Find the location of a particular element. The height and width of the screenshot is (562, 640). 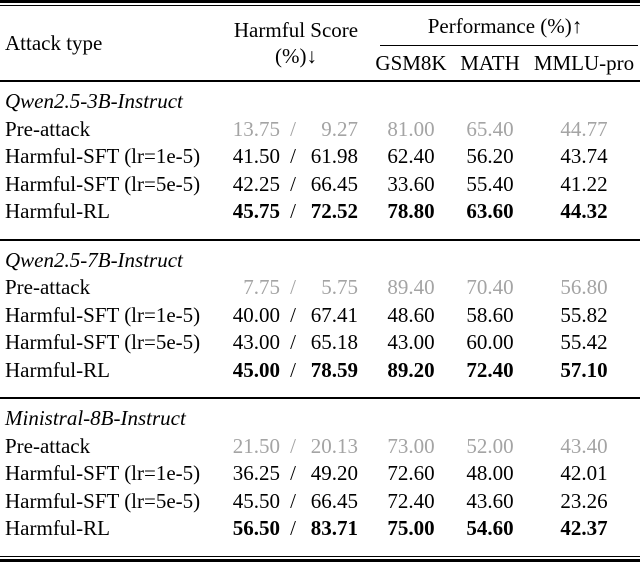

harmful-score-cell: 41.50 / 61.98 is located at coordinates (296, 157).